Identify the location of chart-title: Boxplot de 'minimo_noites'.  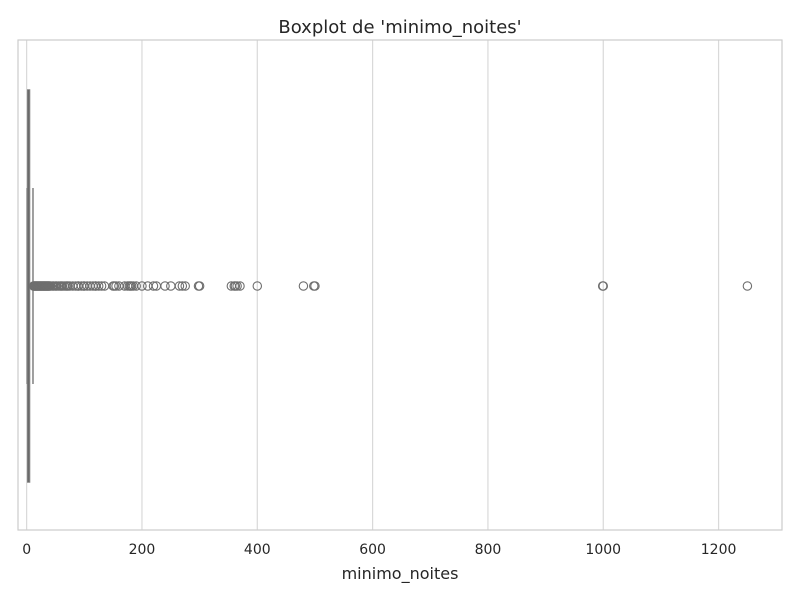
(399, 27).